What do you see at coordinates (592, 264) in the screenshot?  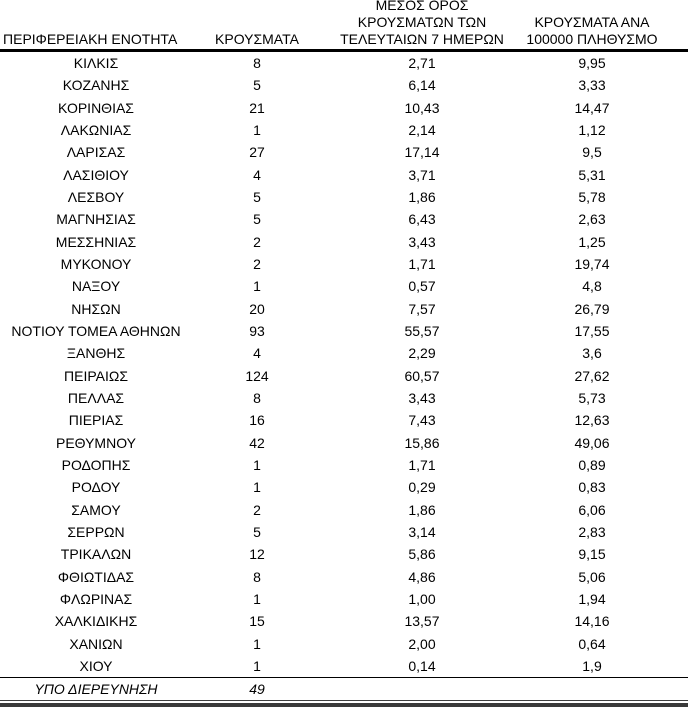 I see `per100k-cell: 19,74` at bounding box center [592, 264].